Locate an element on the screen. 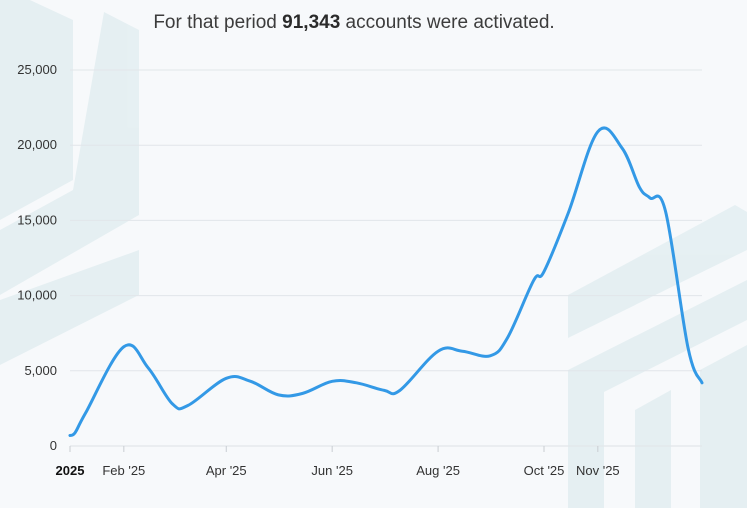  y-axis-tick-labels: 0 5,000 10,000 15,000 20,000 25,000 is located at coordinates (37, 257).